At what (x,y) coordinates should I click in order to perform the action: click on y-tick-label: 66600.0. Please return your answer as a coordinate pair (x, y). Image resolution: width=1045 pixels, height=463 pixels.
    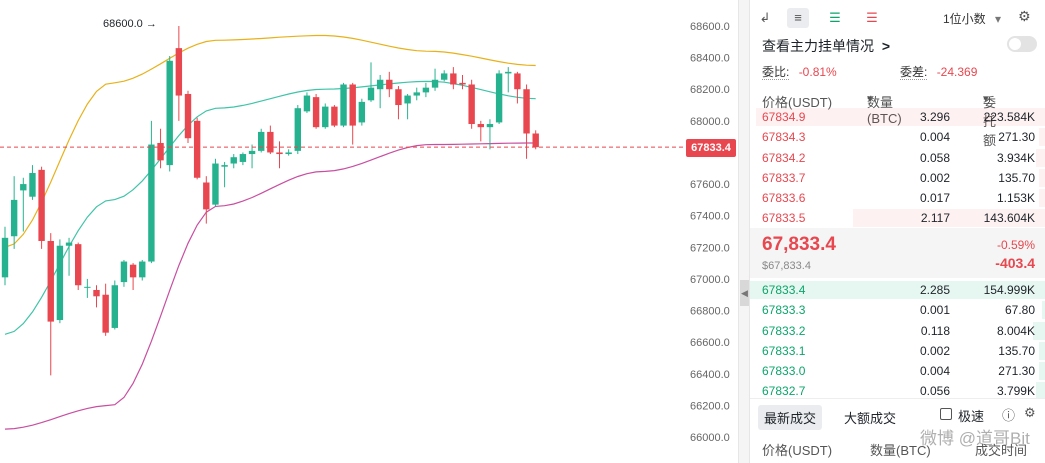
    Looking at the image, I should click on (710, 343).